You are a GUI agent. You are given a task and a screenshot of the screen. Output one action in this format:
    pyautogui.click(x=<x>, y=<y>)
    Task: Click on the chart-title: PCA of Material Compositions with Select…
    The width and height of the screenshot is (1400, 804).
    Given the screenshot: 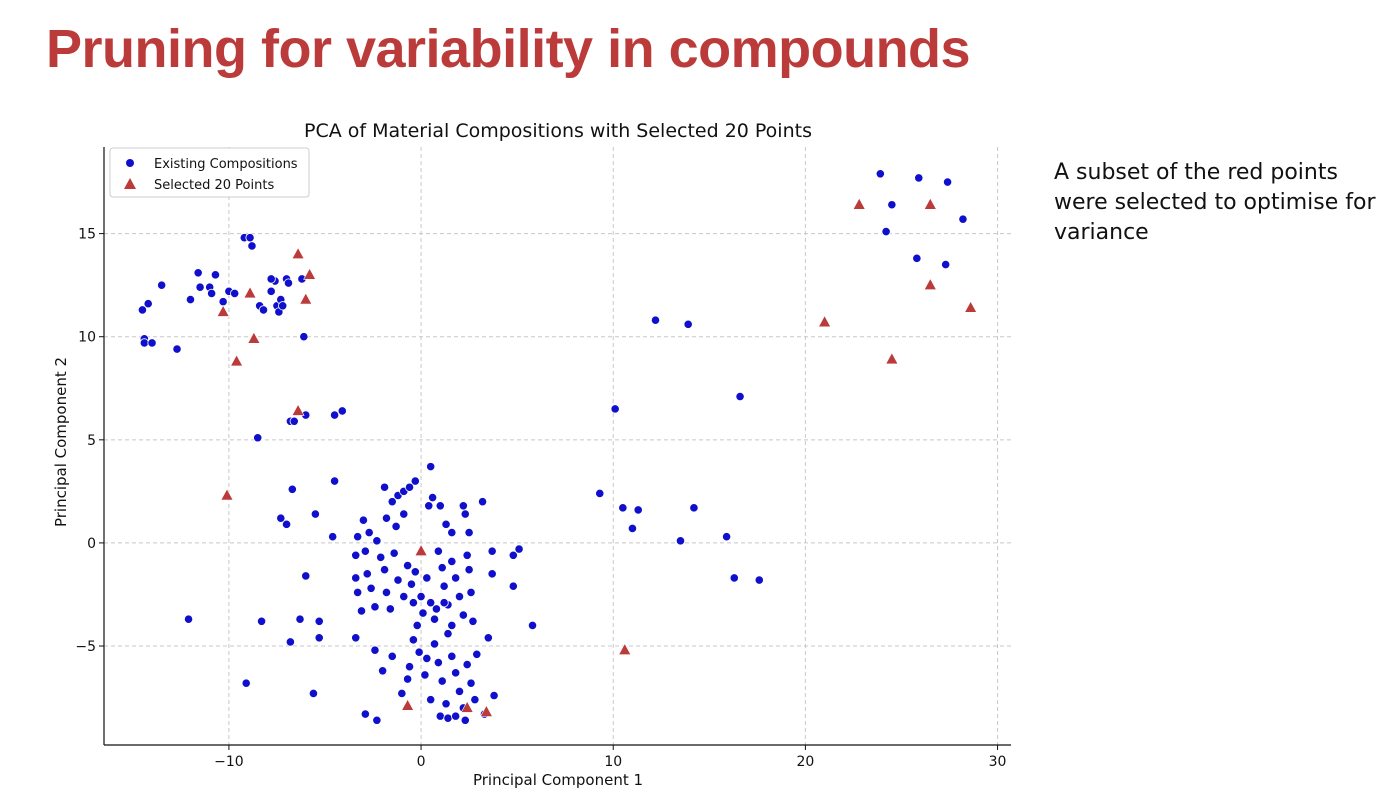 What is the action you would take?
    pyautogui.click(x=558, y=131)
    